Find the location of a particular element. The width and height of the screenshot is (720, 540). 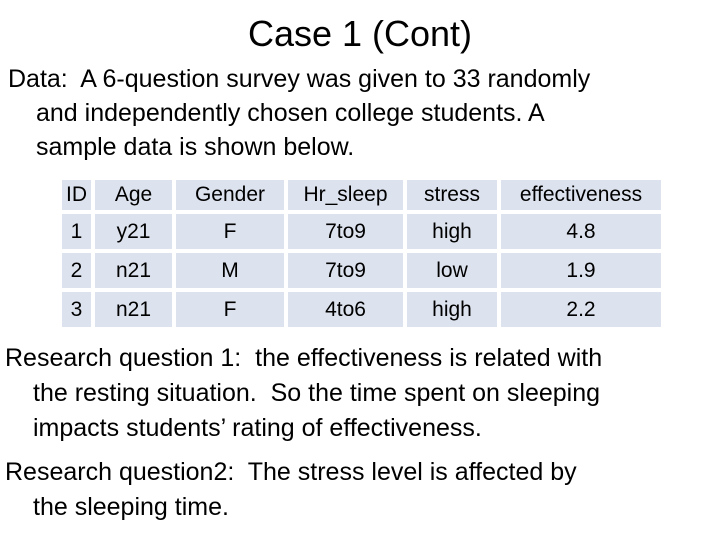

table-row: 1 y21 F 7to9 high 4.8 is located at coordinates (361, 231).